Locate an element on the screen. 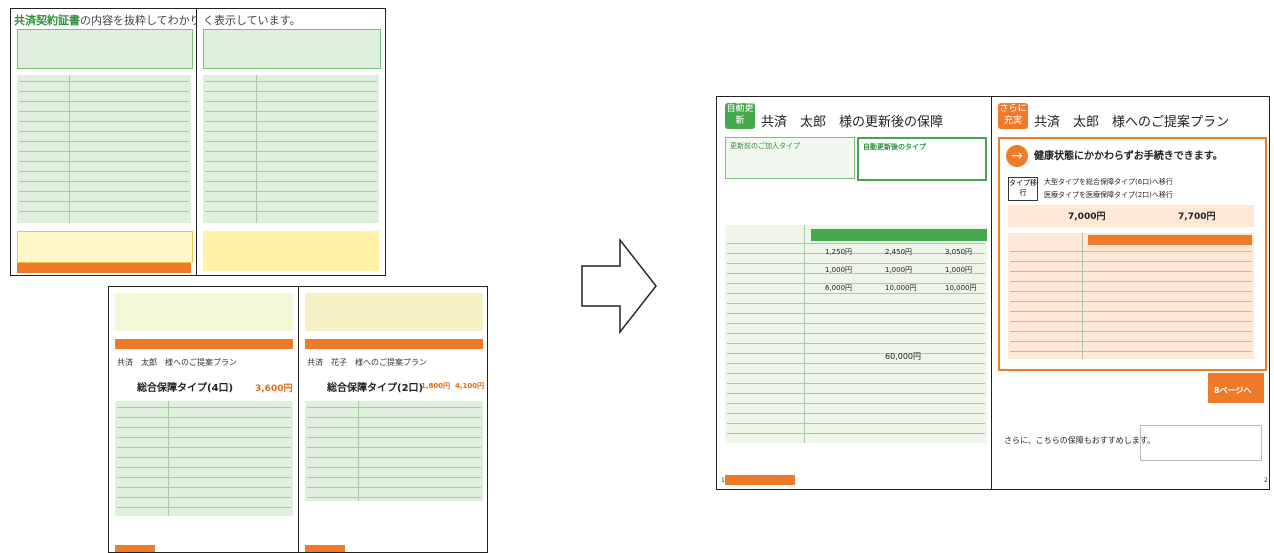 Image resolution: width=1274 pixels, height=553 pixels. arrow-shape is located at coordinates (619, 286).